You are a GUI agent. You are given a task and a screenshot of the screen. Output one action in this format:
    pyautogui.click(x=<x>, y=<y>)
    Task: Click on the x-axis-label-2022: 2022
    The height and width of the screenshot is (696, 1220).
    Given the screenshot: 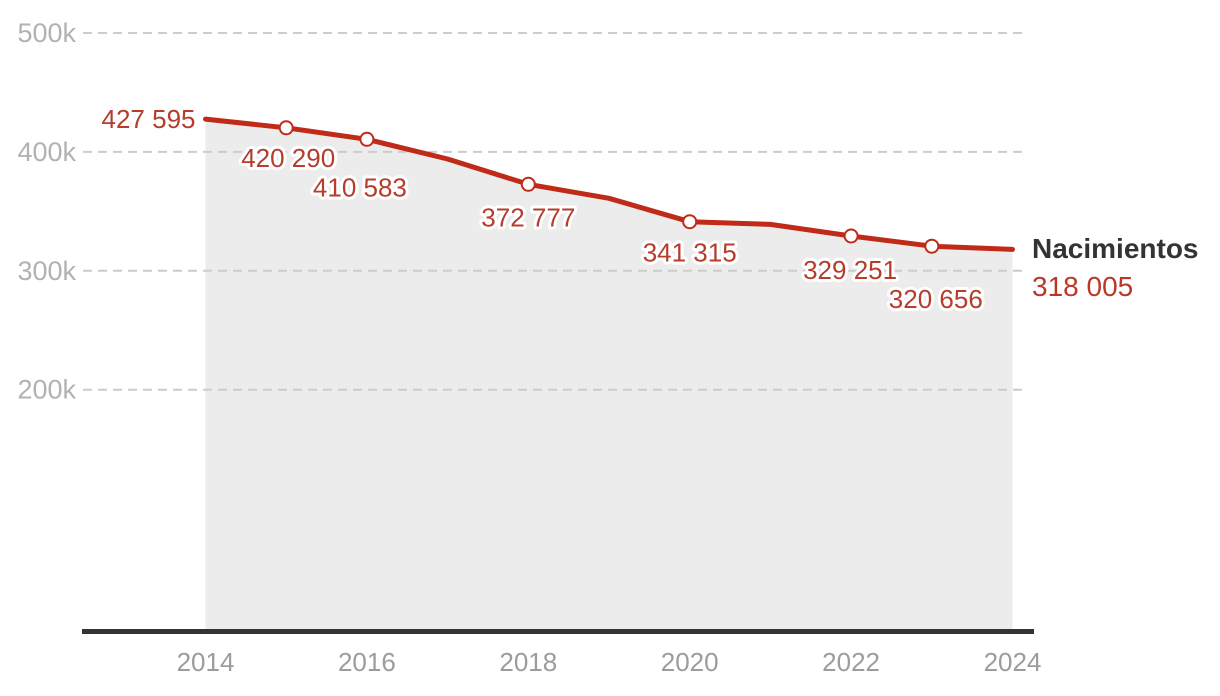 What is the action you would take?
    pyautogui.click(x=851, y=662)
    